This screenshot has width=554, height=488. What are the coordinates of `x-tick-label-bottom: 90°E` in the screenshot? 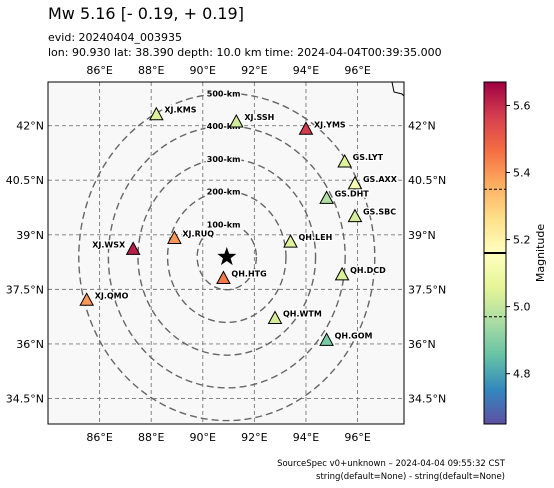 It's located at (203, 437).